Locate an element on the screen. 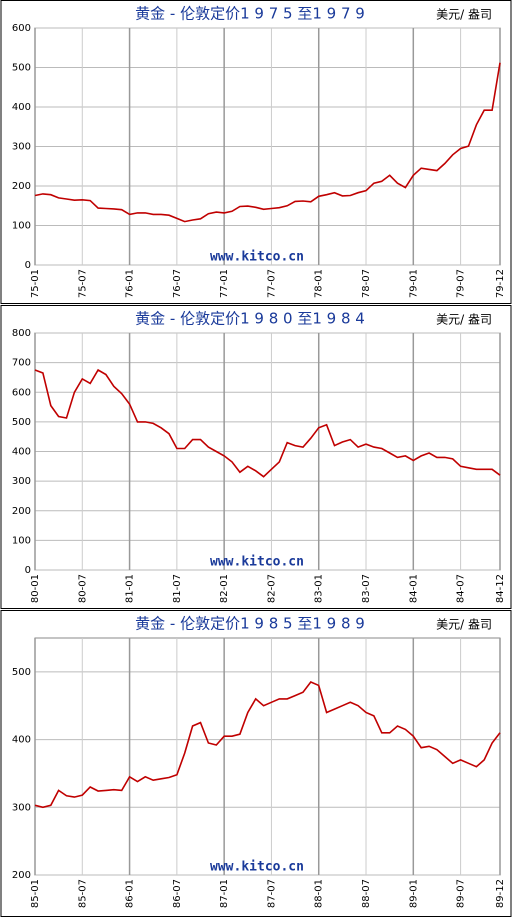  x-tick-label: 78-07 is located at coordinates (366, 283).